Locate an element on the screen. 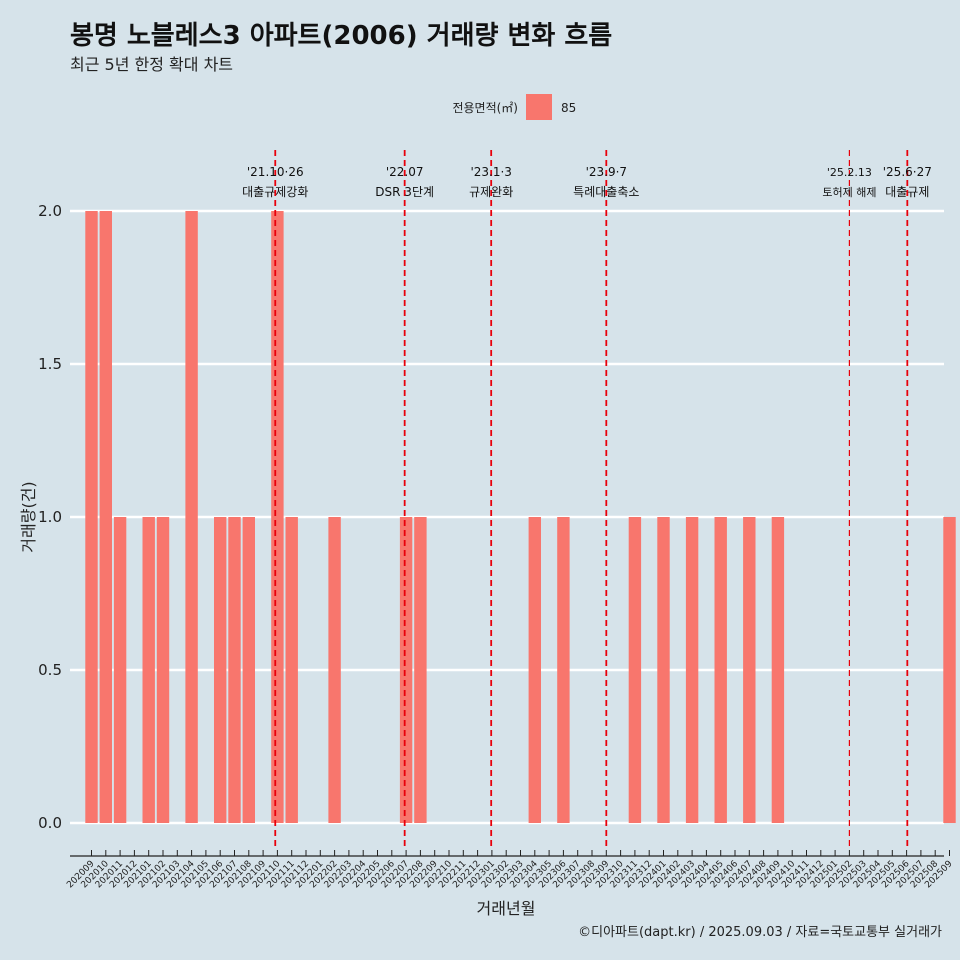 The width and height of the screenshot is (960, 960). legend: 전용면적(㎡) 85 is located at coordinates (514, 107).